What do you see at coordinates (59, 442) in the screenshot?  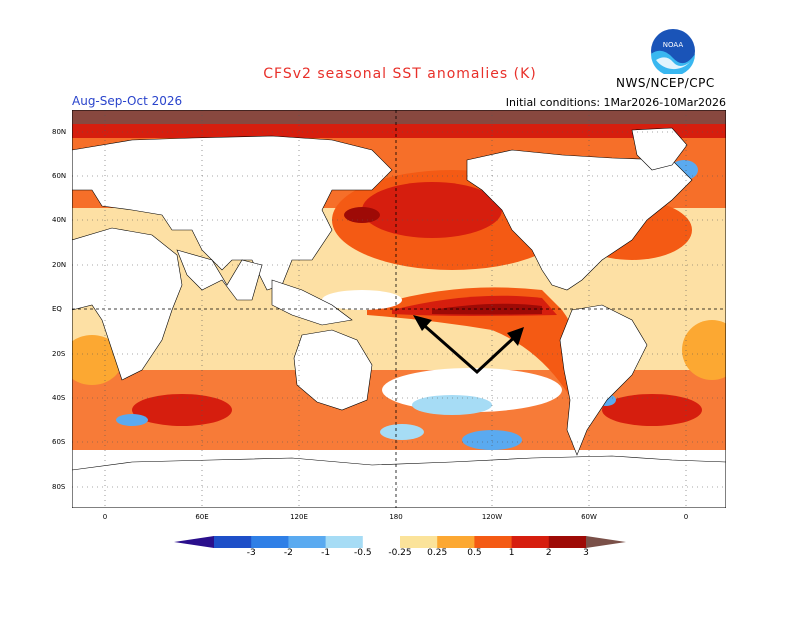 I see `lat-label-60s: 60S` at bounding box center [59, 442].